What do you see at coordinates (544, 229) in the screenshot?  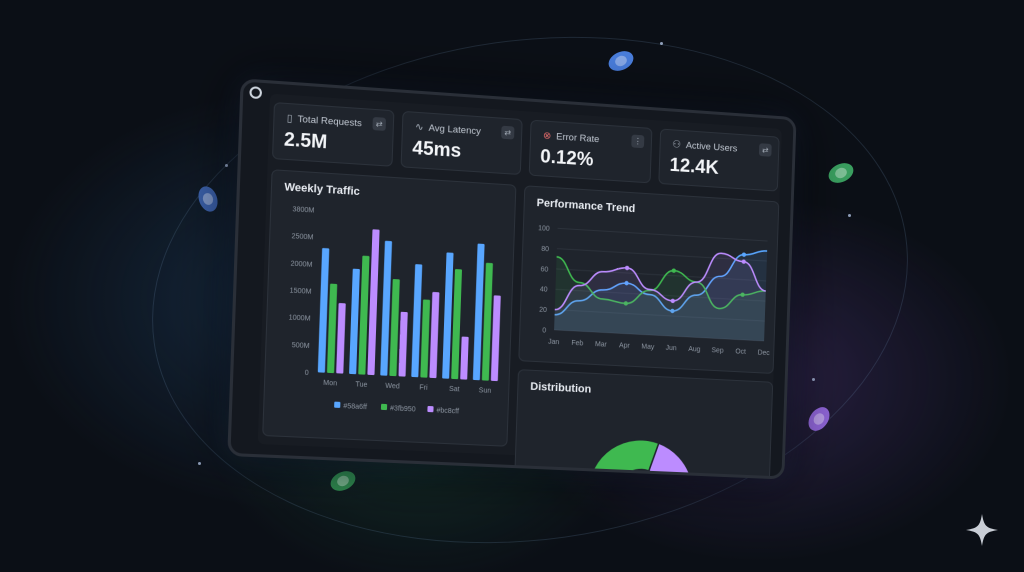 I see `y-tick-label: 100` at bounding box center [544, 229].